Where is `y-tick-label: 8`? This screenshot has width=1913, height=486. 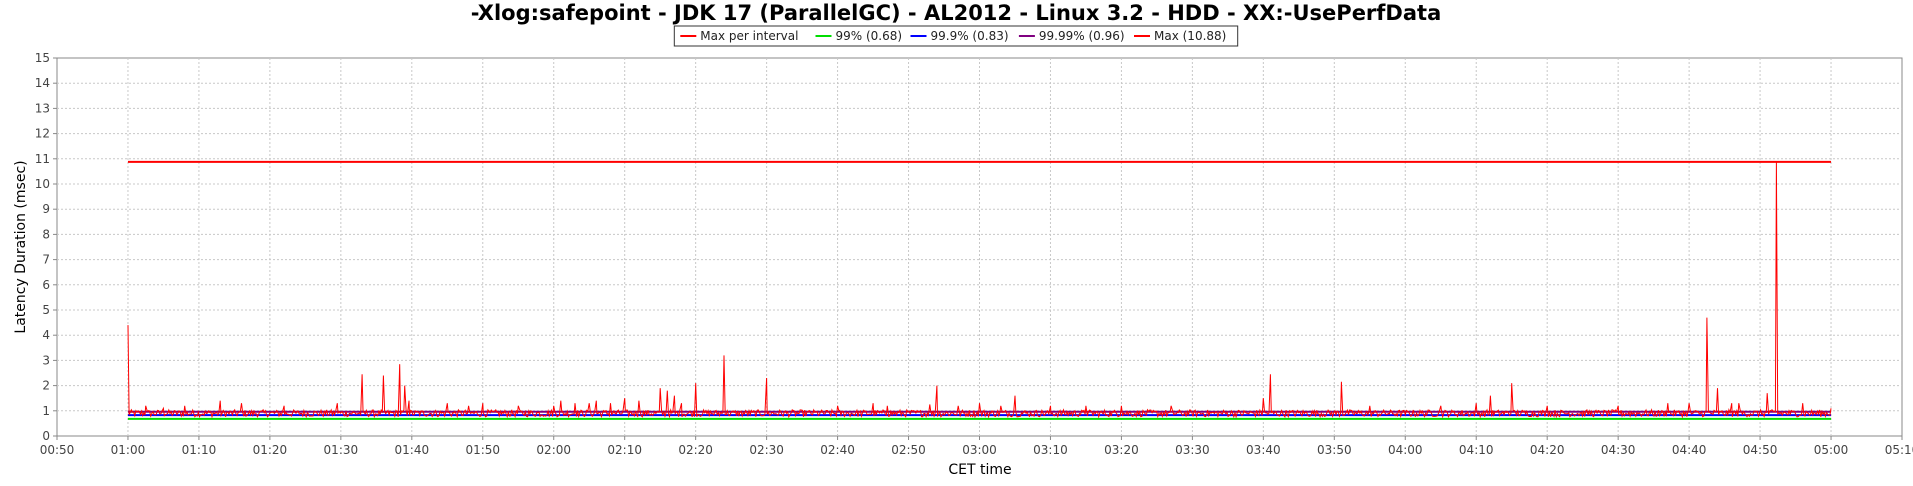 y-tick-label: 8 is located at coordinates (46, 234).